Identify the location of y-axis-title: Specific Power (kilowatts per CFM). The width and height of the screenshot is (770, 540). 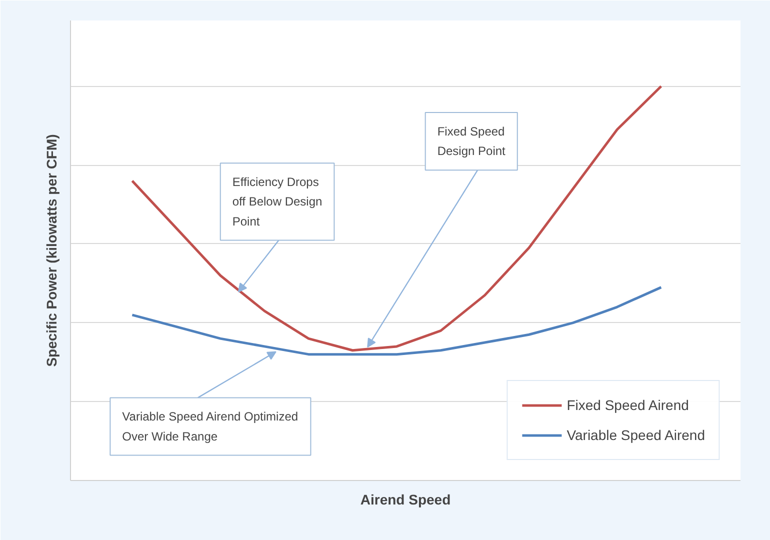
(52, 250).